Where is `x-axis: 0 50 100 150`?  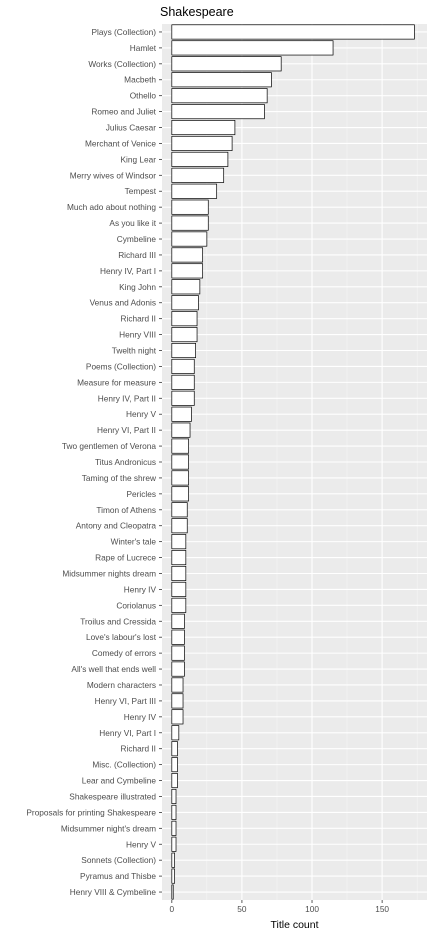 x-axis: 0 50 100 150 is located at coordinates (279, 907).